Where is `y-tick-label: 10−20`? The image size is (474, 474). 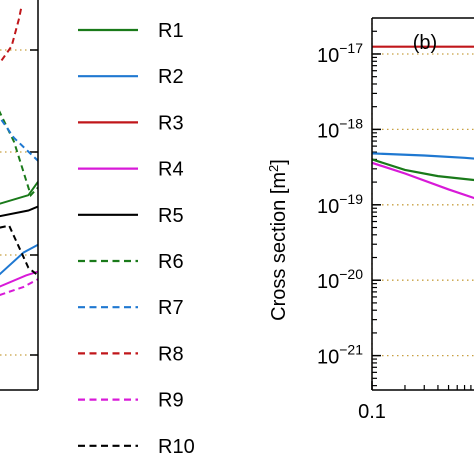
y-tick-label: 10−20 is located at coordinates (340, 279).